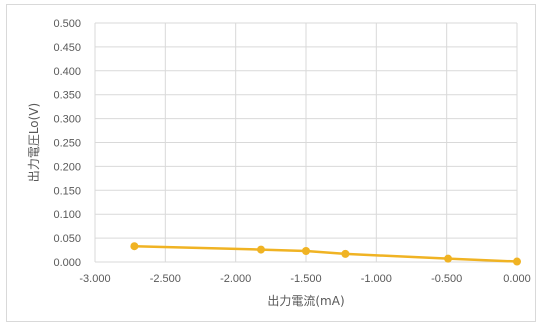 This screenshot has width=540, height=326. I want to click on x-tick-label: -3.000, so click(94, 279).